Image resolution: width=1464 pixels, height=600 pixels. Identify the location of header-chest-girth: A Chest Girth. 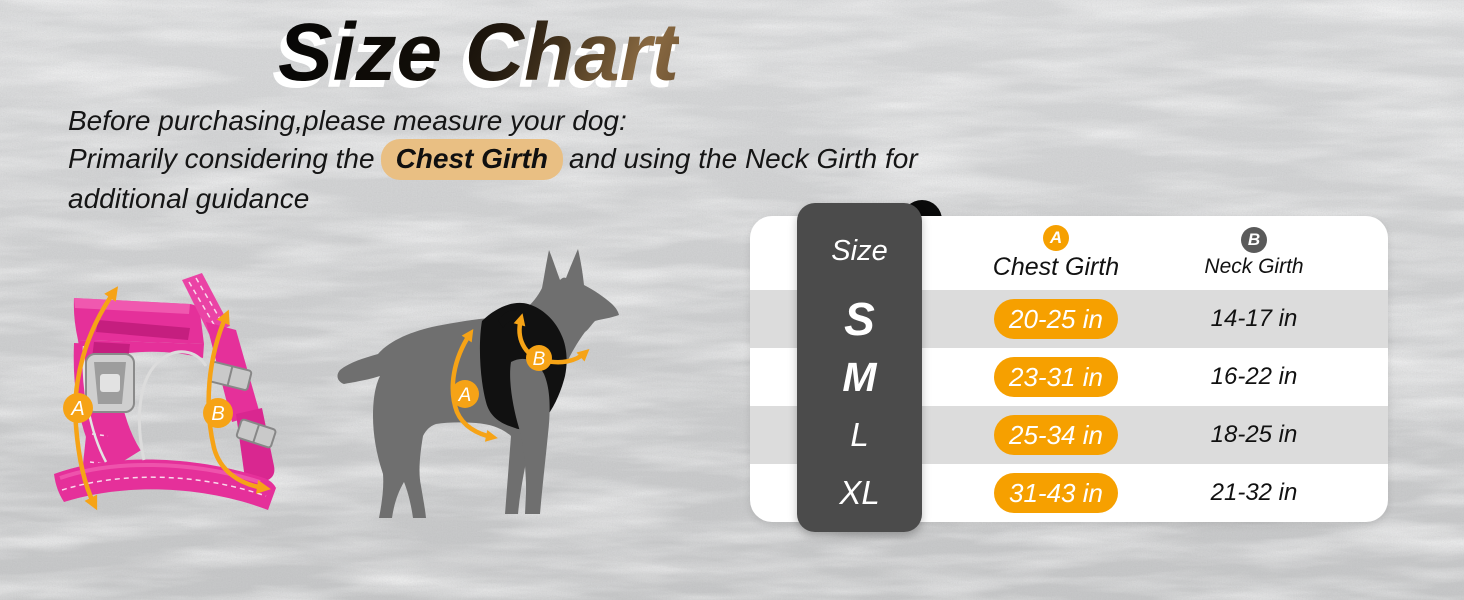
(1056, 253).